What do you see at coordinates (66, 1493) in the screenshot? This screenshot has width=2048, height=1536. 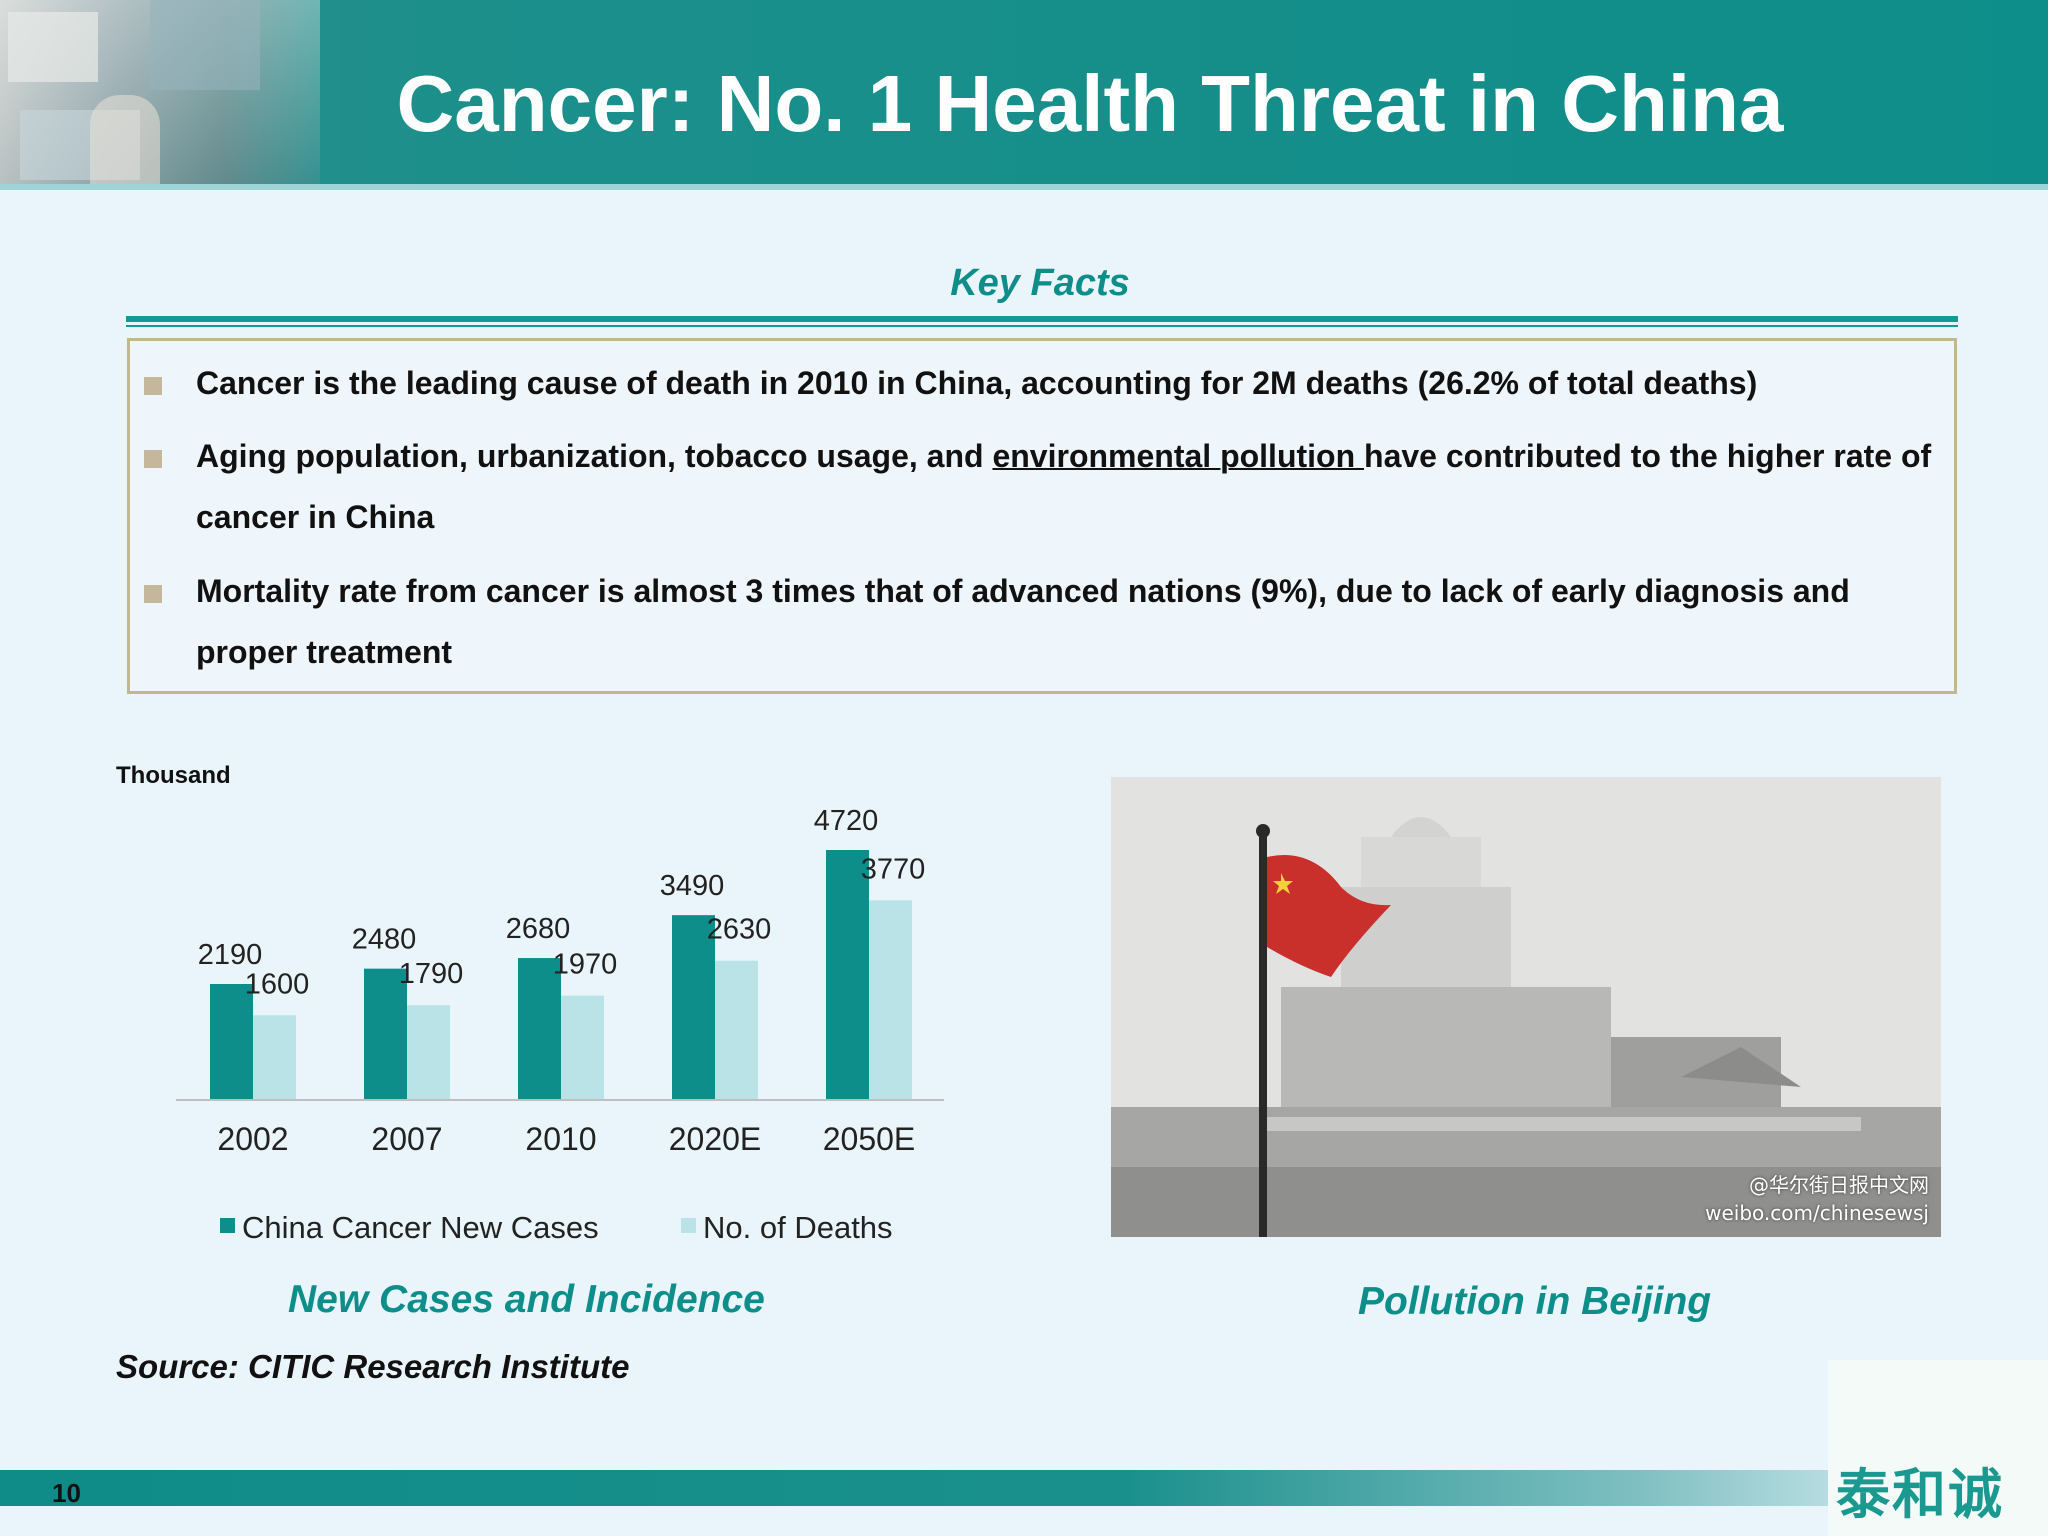 I see `page-number: 10` at bounding box center [66, 1493].